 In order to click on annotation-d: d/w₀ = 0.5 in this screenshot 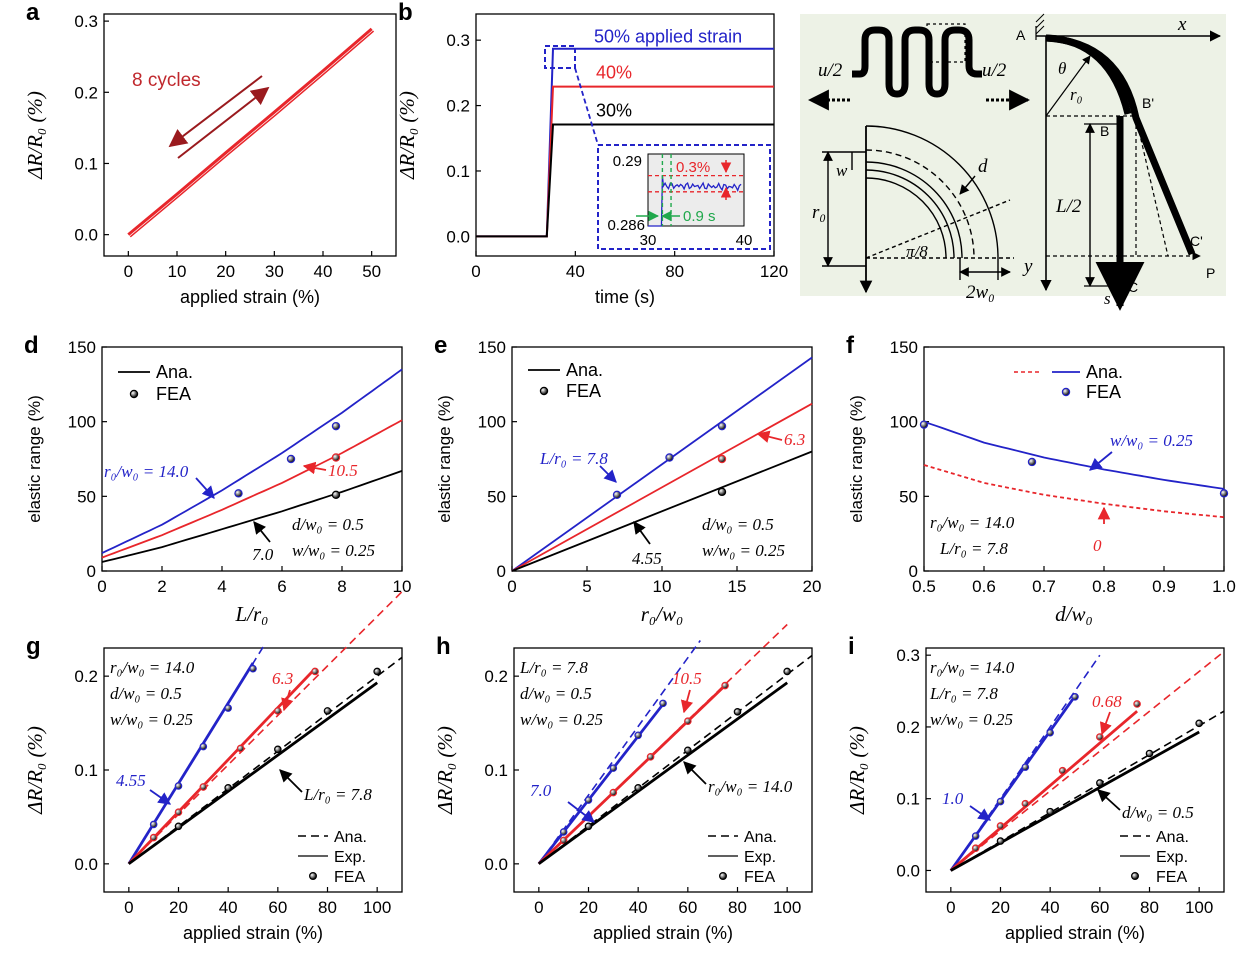, I will do `click(738, 524)`.